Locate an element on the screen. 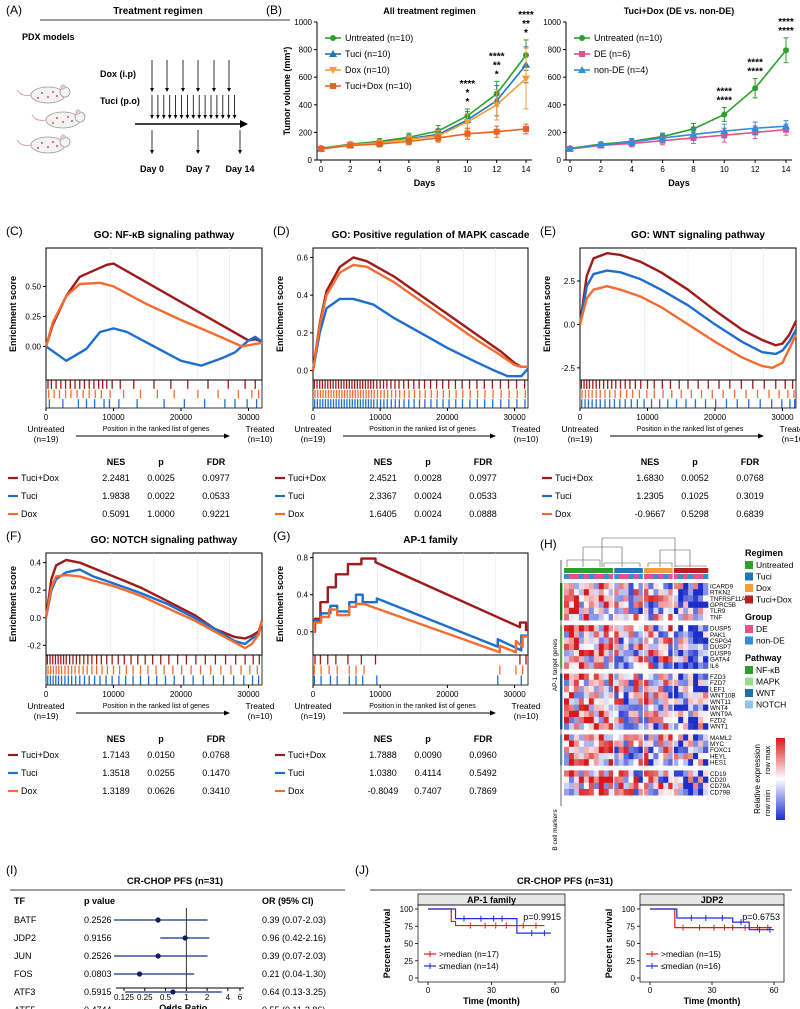  x-tick-label: 0 is located at coordinates (46, 417).